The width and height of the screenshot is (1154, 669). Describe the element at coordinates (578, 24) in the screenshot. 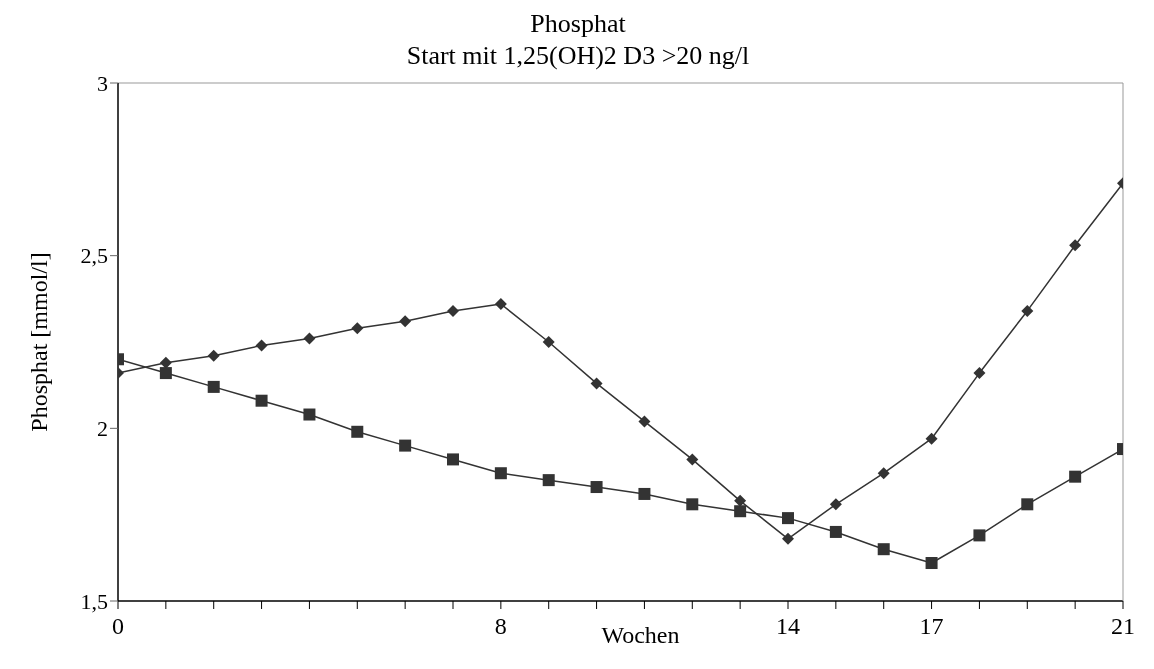

I see `chart-title: Phosphat` at that location.